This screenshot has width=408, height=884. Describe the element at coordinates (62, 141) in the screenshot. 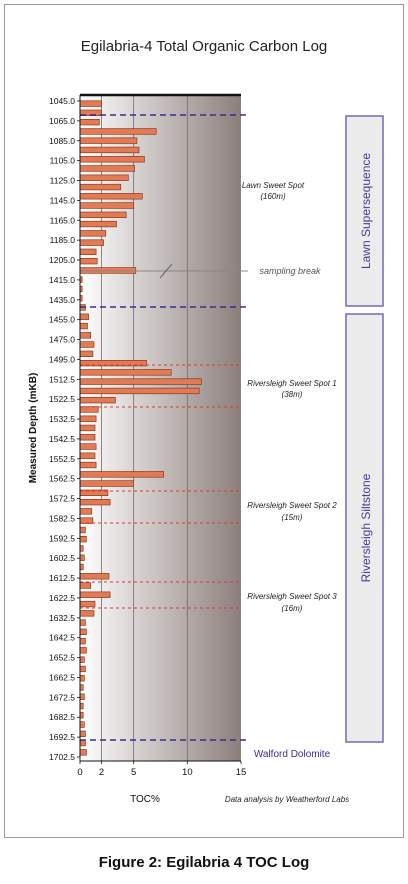

I see `depth-tick-label: 1085.0` at that location.